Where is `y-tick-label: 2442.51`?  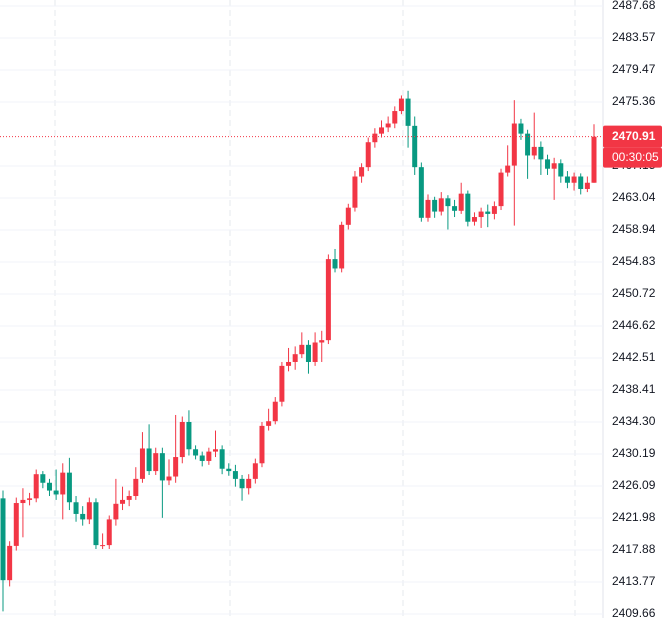
y-tick-label: 2442.51 is located at coordinates (634, 357).